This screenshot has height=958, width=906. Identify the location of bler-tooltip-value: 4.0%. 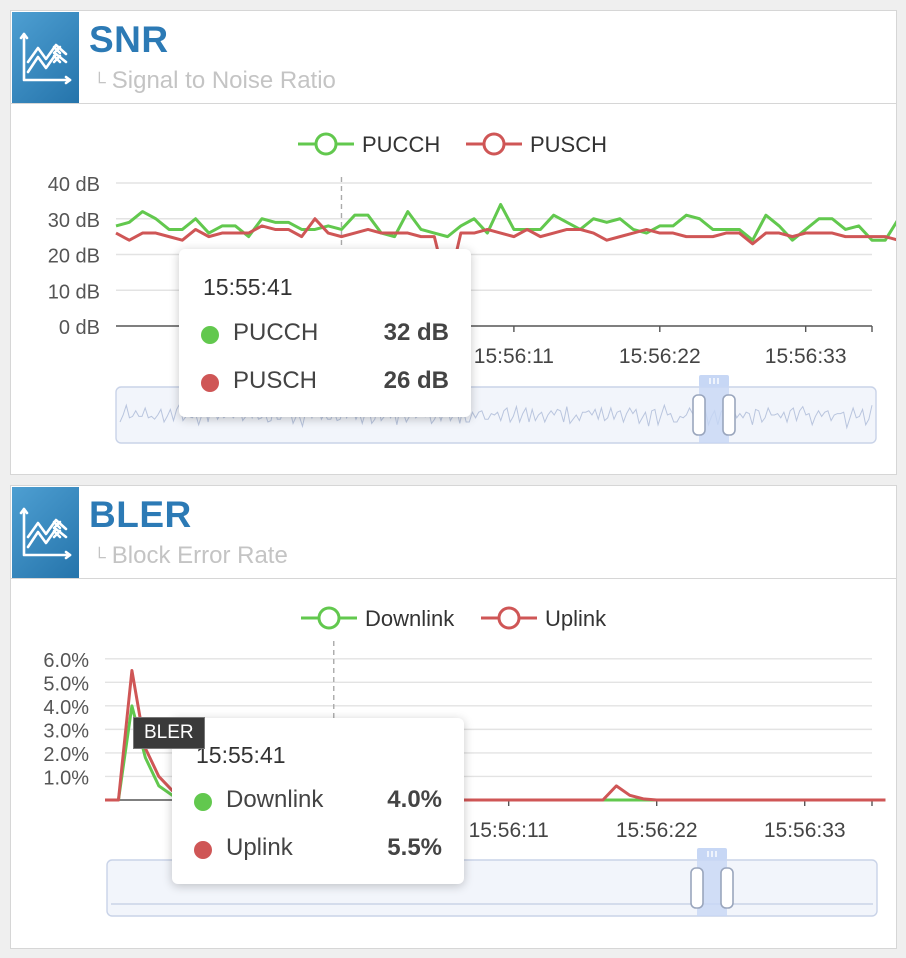
(414, 799).